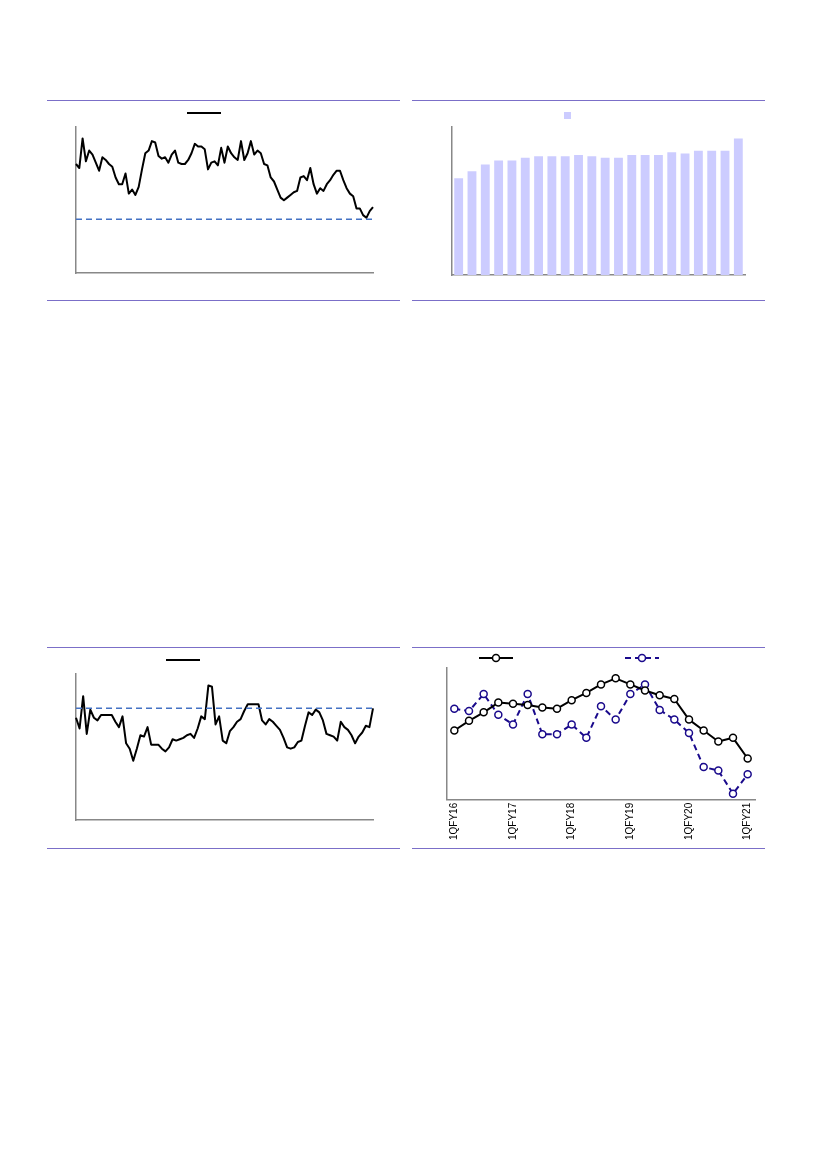 This screenshot has height=1169, width=827. I want to click on x-tick-label: 1QFY19, so click(630, 821).